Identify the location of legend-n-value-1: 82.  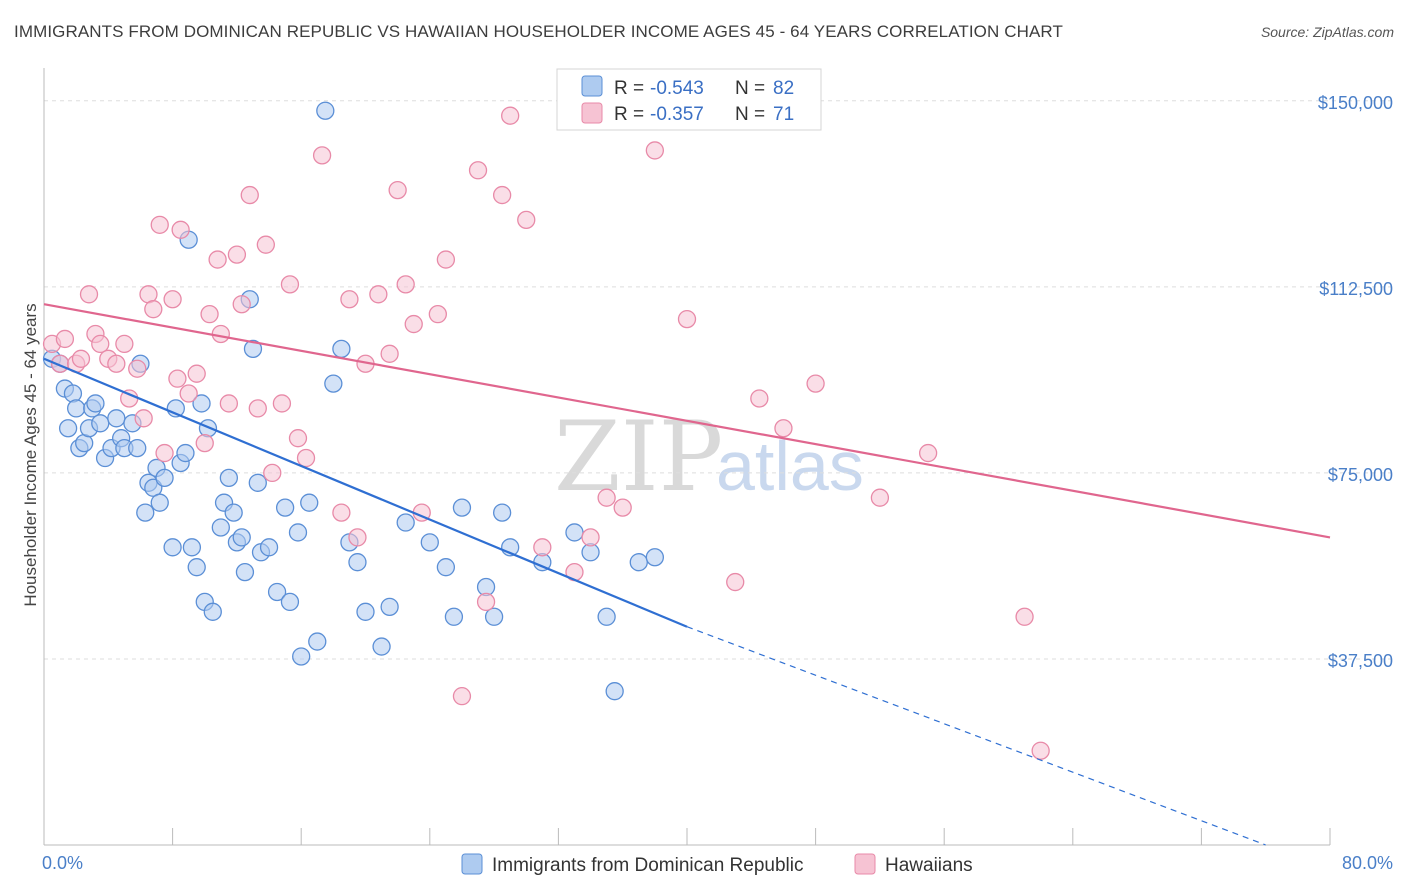
(783, 88).